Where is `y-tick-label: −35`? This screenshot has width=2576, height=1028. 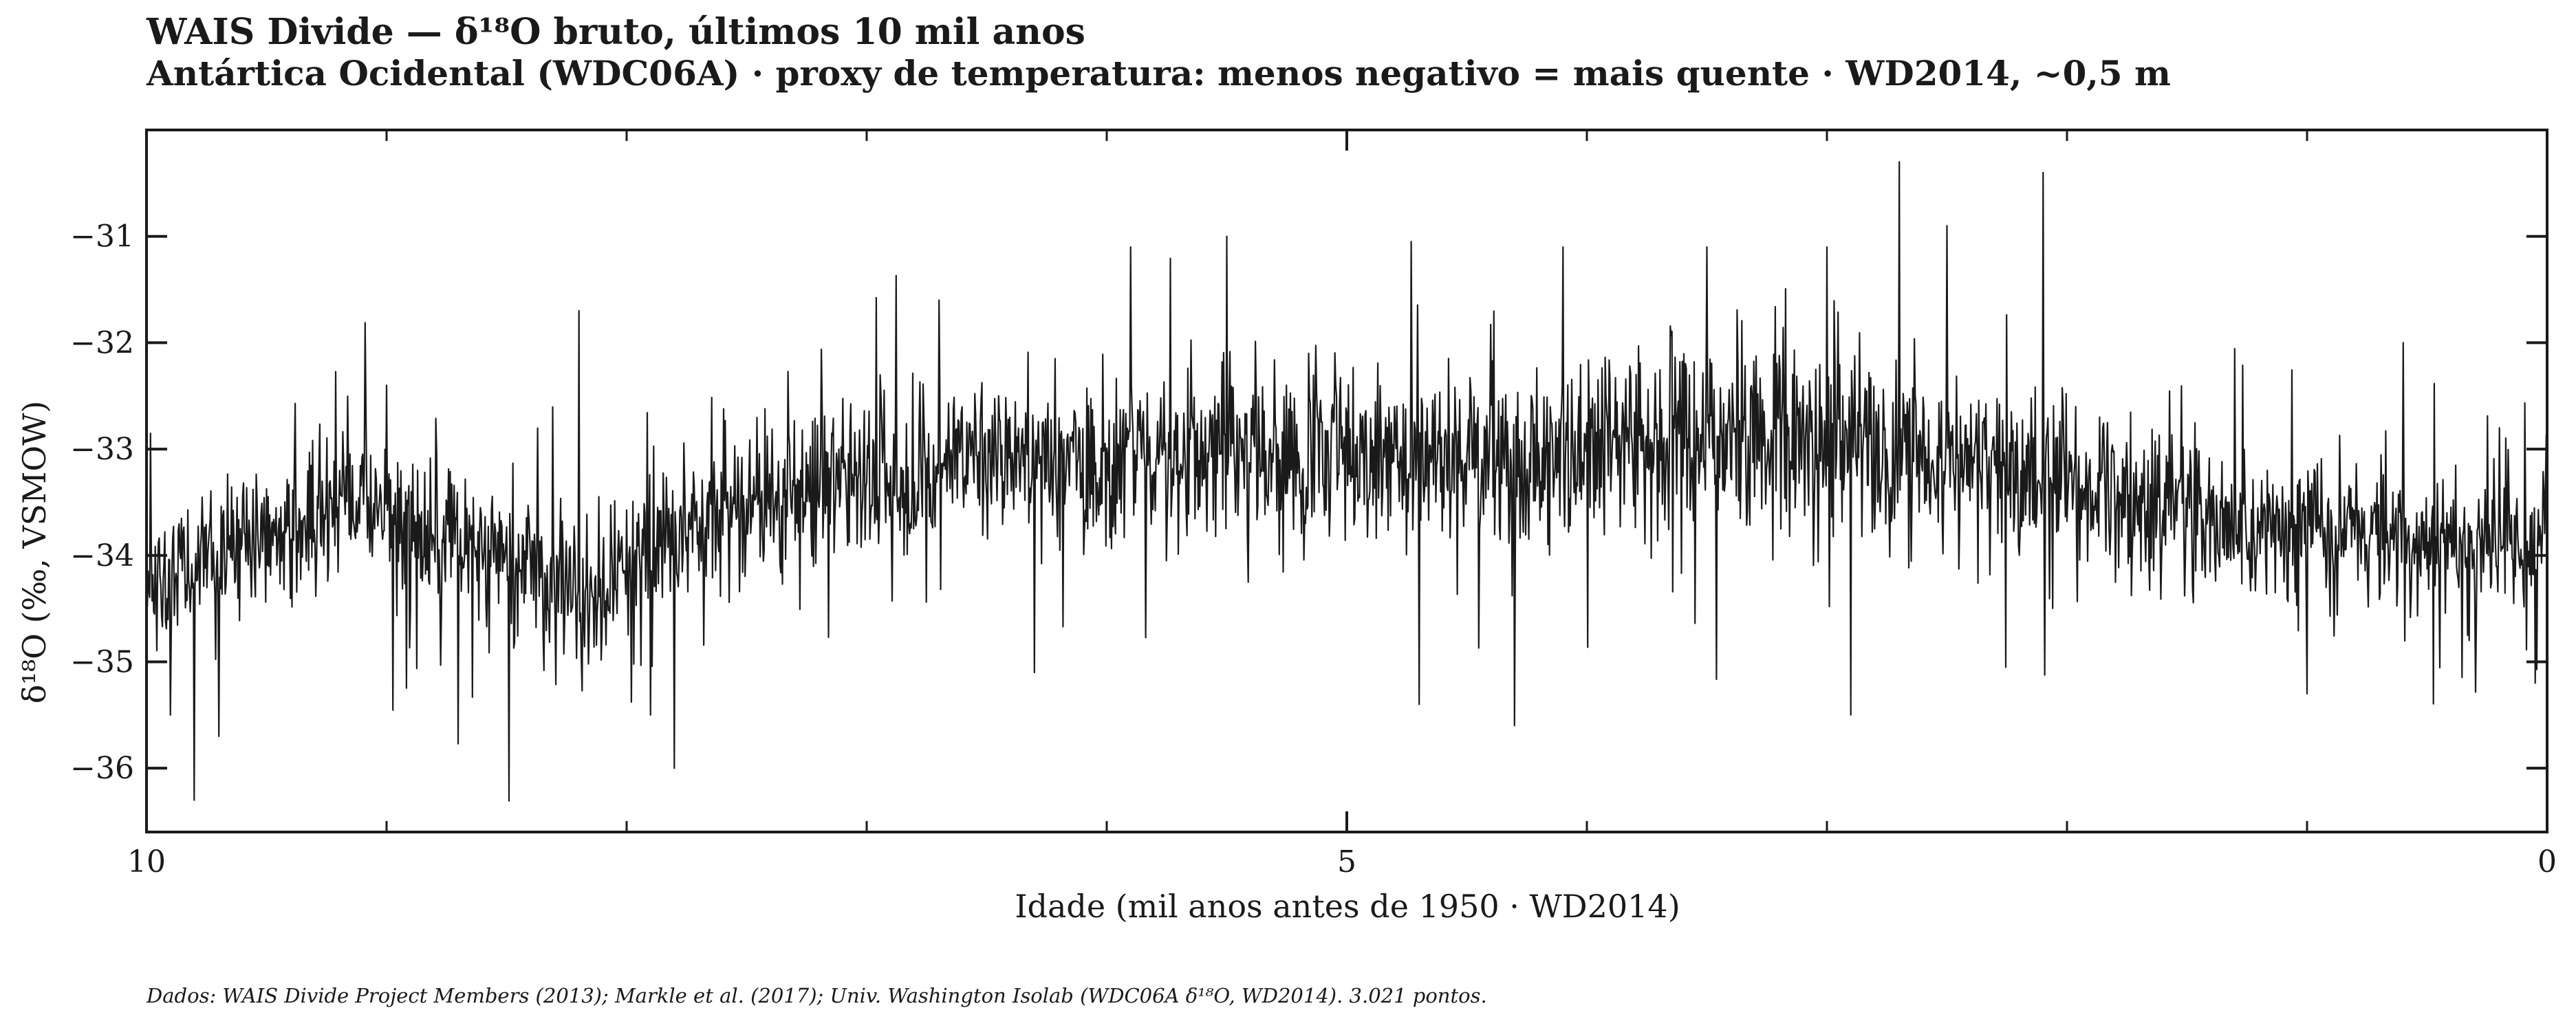
y-tick-label: −35 is located at coordinates (102, 661).